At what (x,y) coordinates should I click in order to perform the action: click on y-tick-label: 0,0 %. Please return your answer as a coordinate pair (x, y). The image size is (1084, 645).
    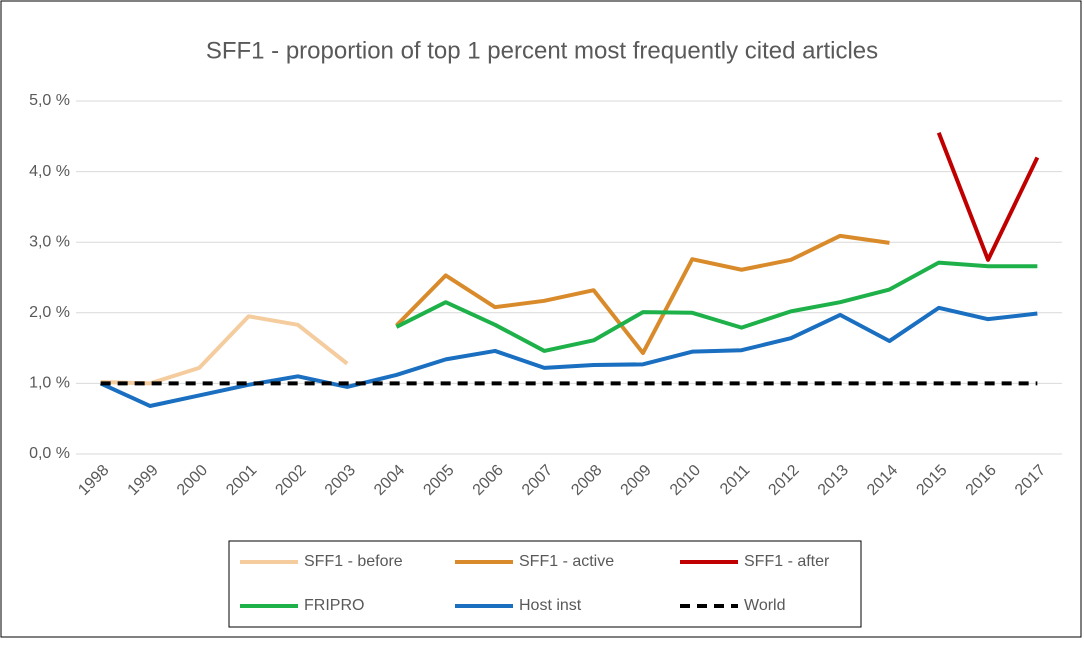
    Looking at the image, I should click on (49, 453).